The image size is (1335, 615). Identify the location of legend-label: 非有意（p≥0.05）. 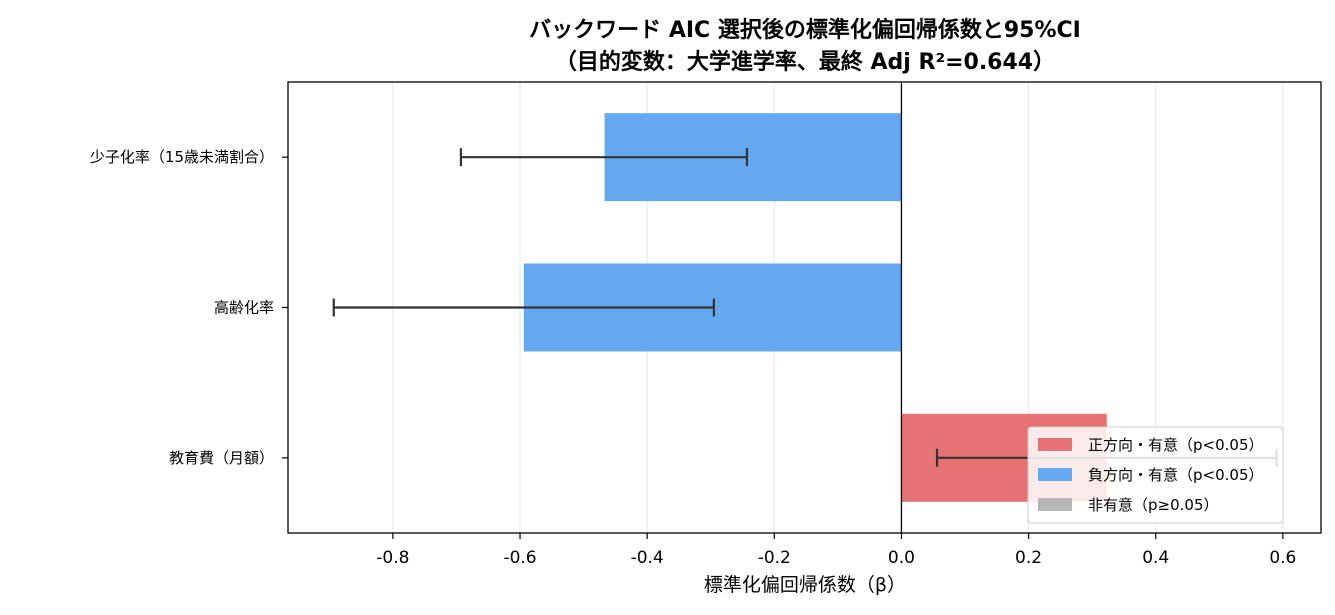
(1153, 505).